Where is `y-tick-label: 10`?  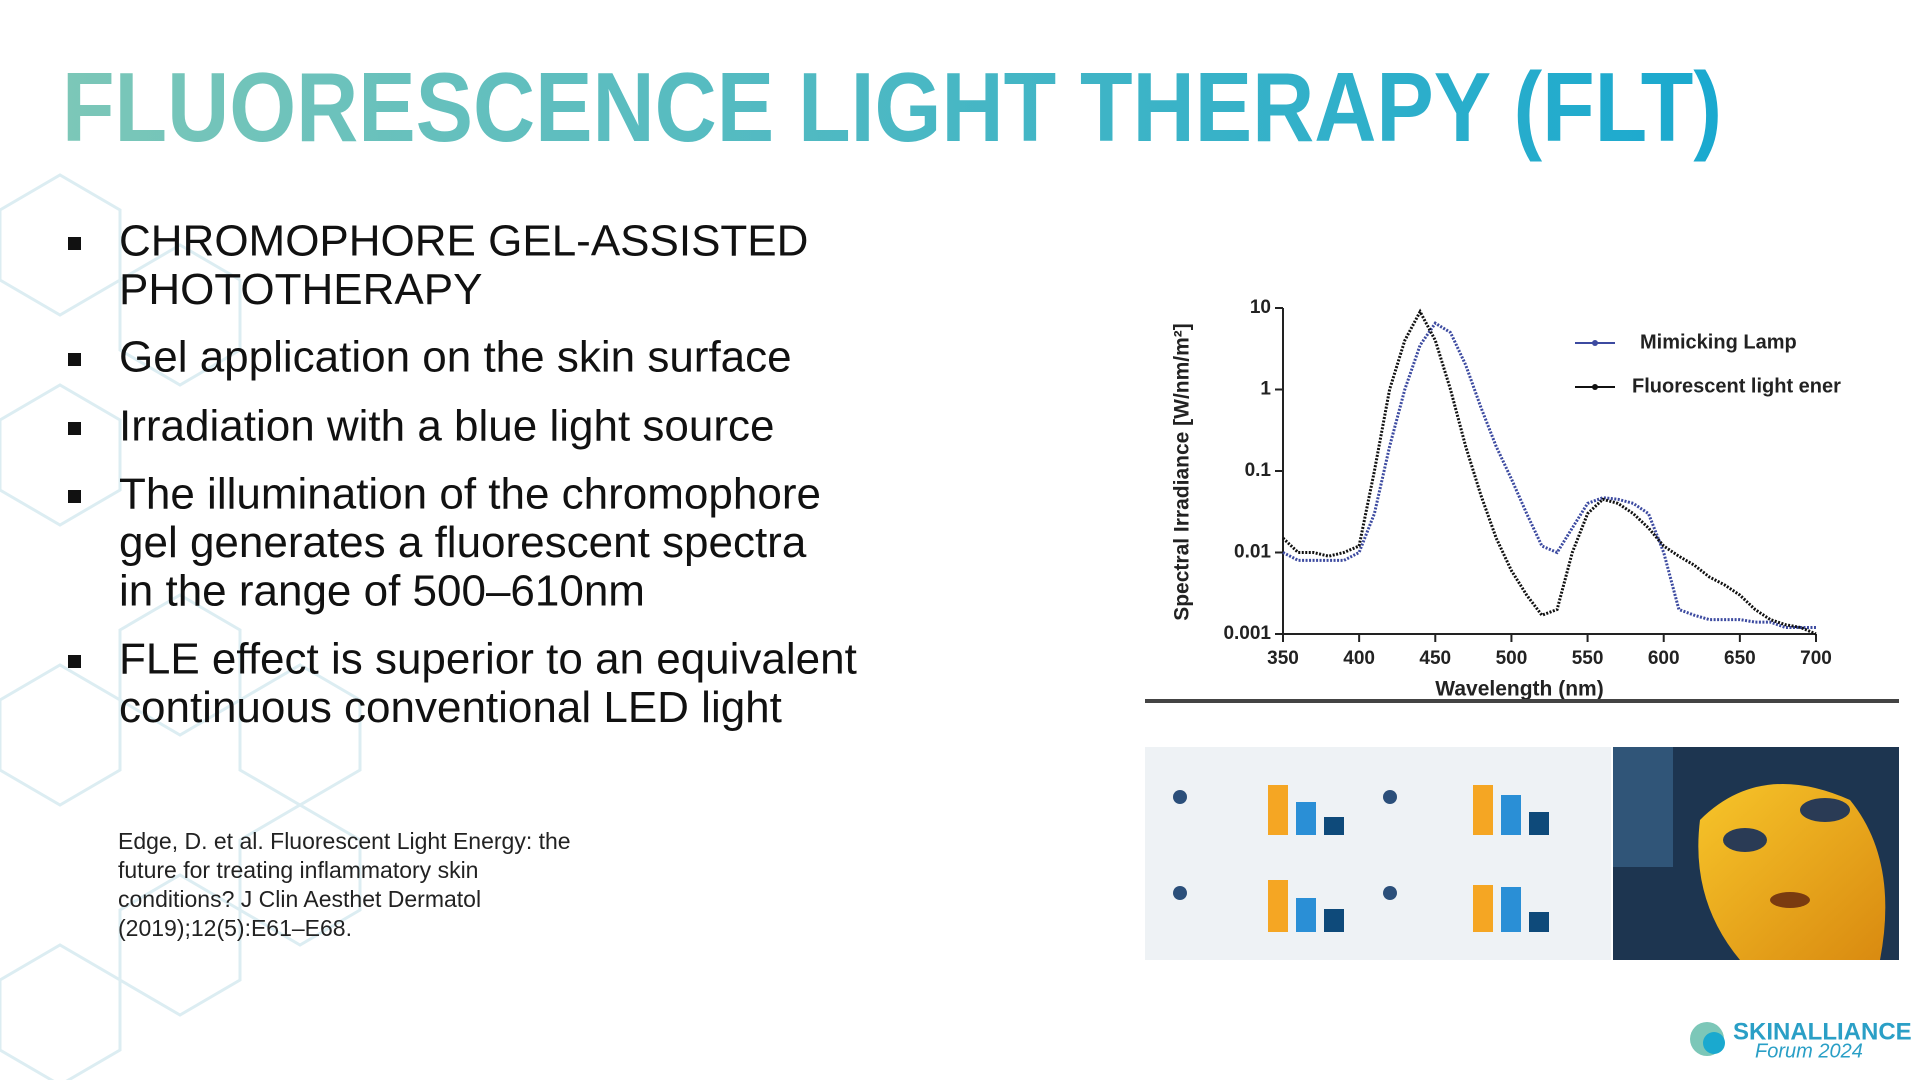 y-tick-label: 10 is located at coordinates (1260, 307).